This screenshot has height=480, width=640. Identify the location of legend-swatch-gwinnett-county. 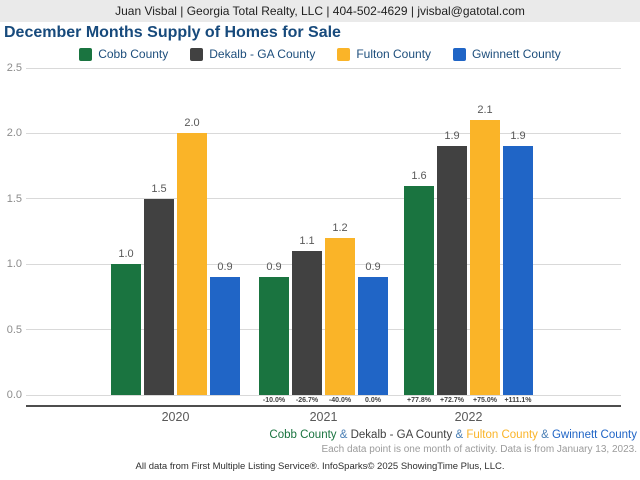
(460, 54).